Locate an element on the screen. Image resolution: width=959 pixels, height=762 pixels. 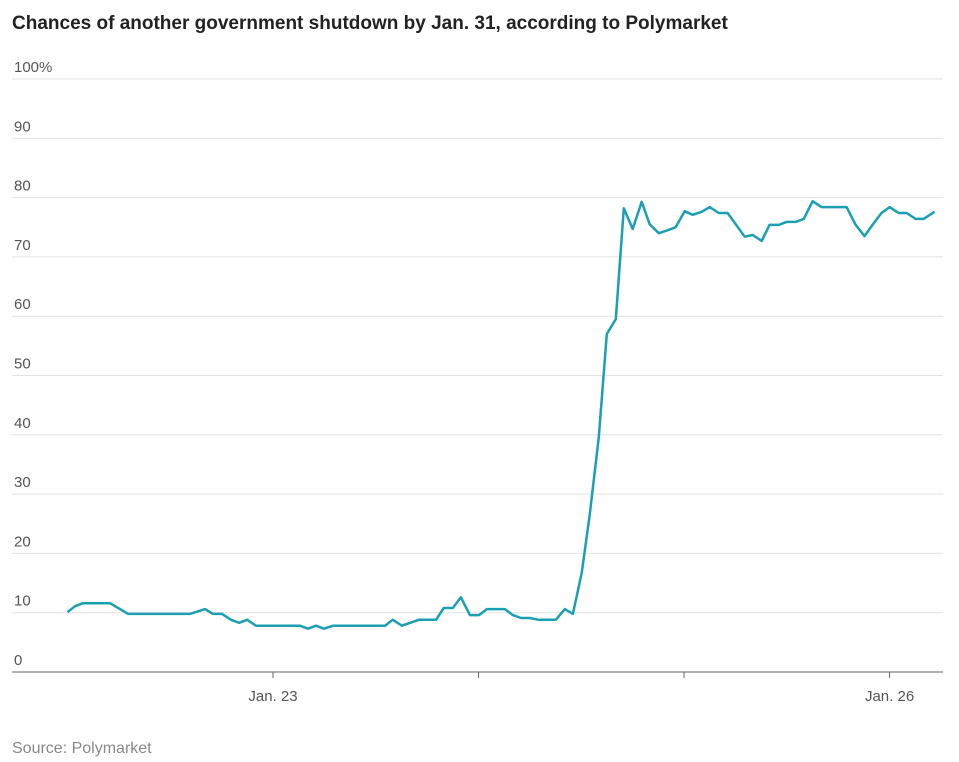
y-tick-label: 80 is located at coordinates (22, 186).